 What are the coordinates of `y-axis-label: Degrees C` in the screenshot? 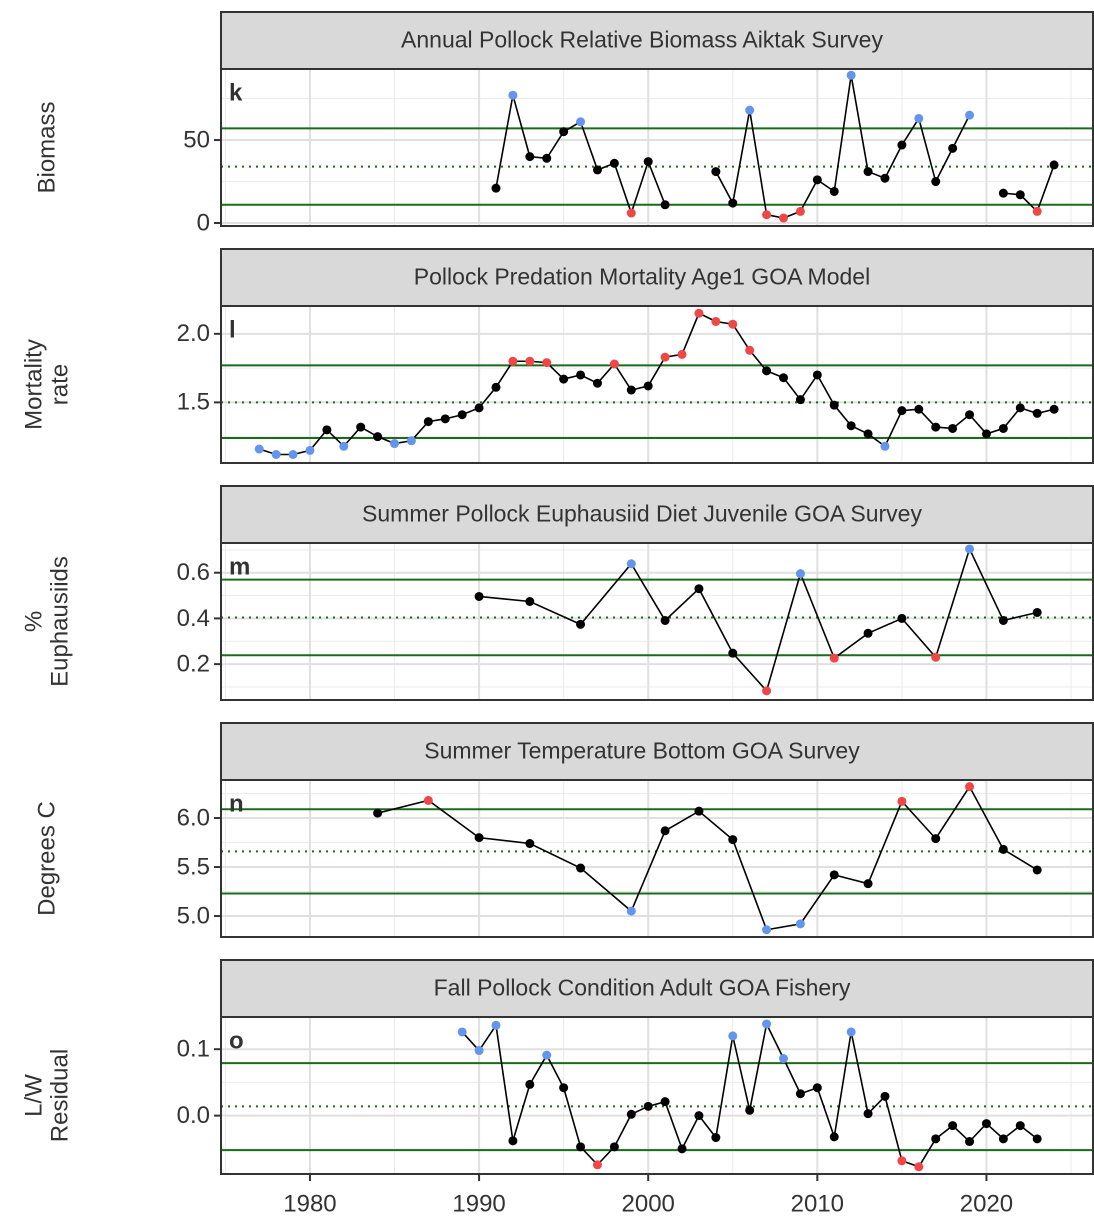 It's located at (46, 858).